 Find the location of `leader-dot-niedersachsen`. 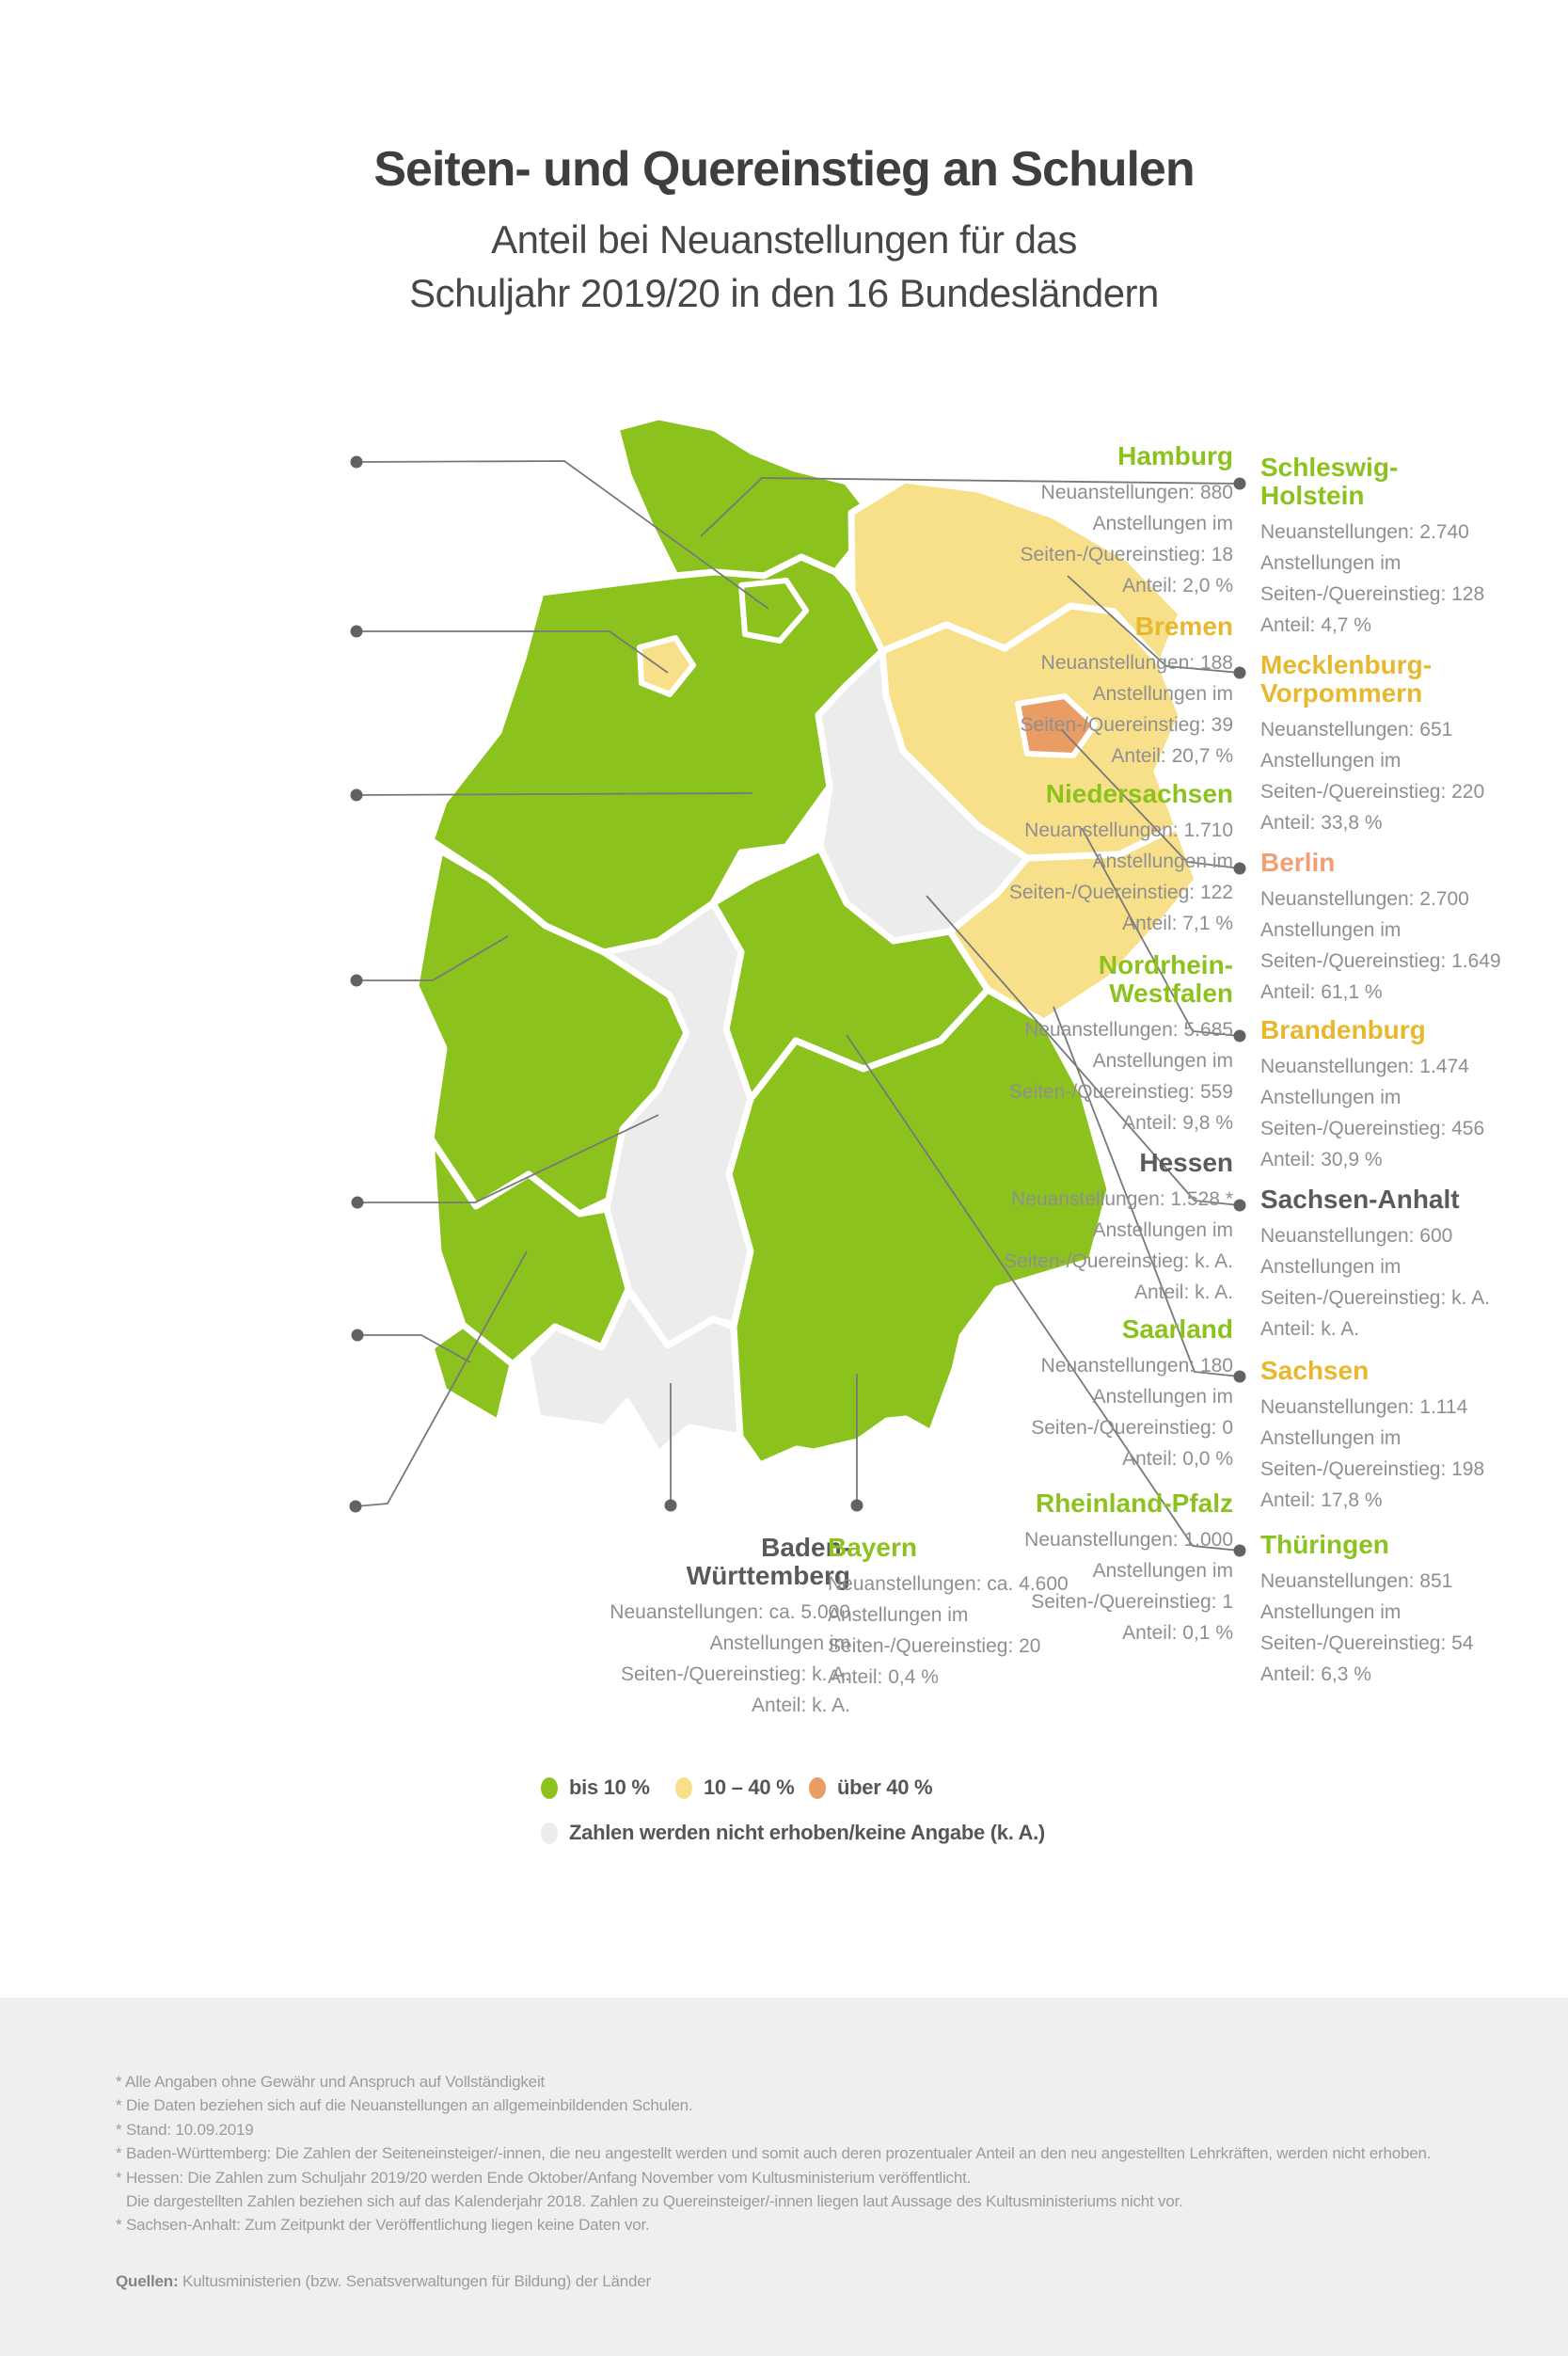

leader-dot-niedersachsen is located at coordinates (356, 795).